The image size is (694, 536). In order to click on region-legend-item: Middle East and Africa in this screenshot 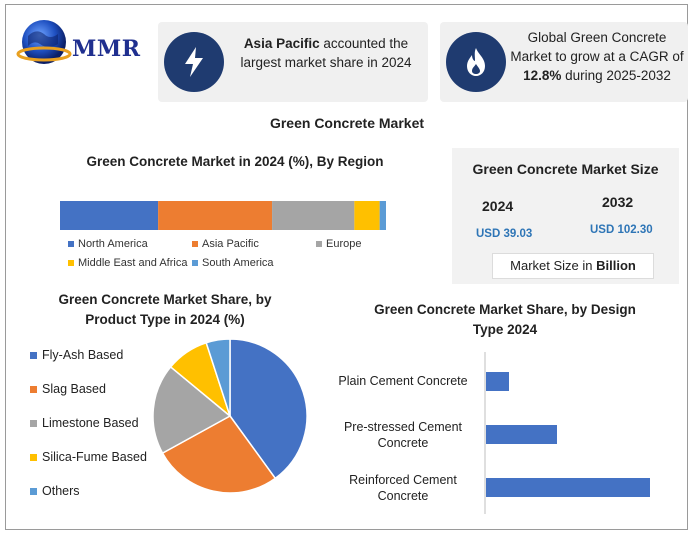, I will do `click(127, 263)`.